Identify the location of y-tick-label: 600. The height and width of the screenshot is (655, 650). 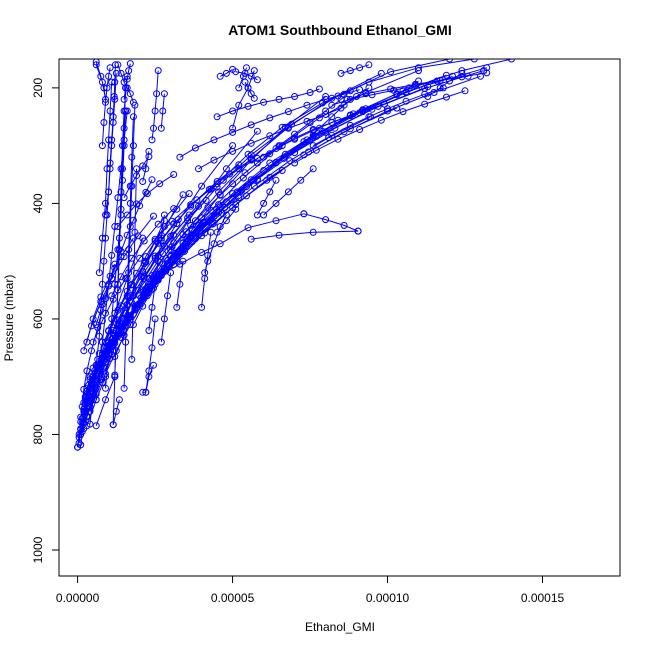
(38, 319).